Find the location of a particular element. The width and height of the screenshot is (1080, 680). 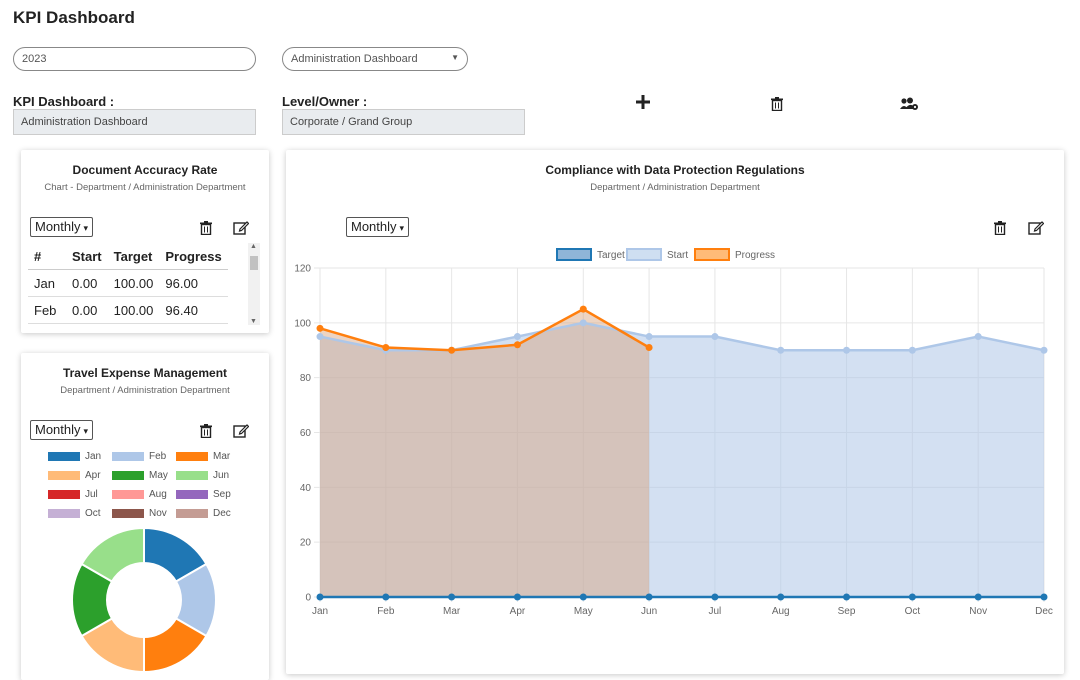

scroll-up-icon: ▲ is located at coordinates (253, 246).